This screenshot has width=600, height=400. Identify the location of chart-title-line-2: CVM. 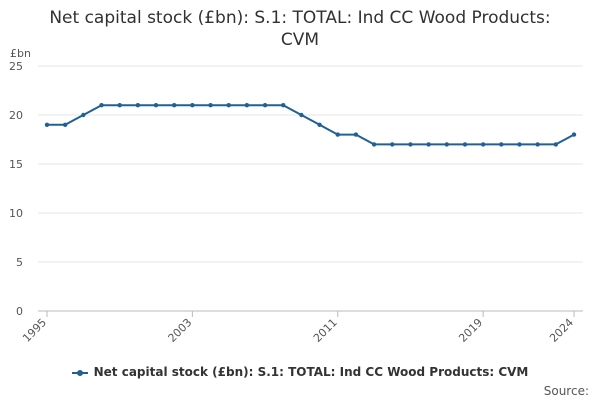
(300, 40).